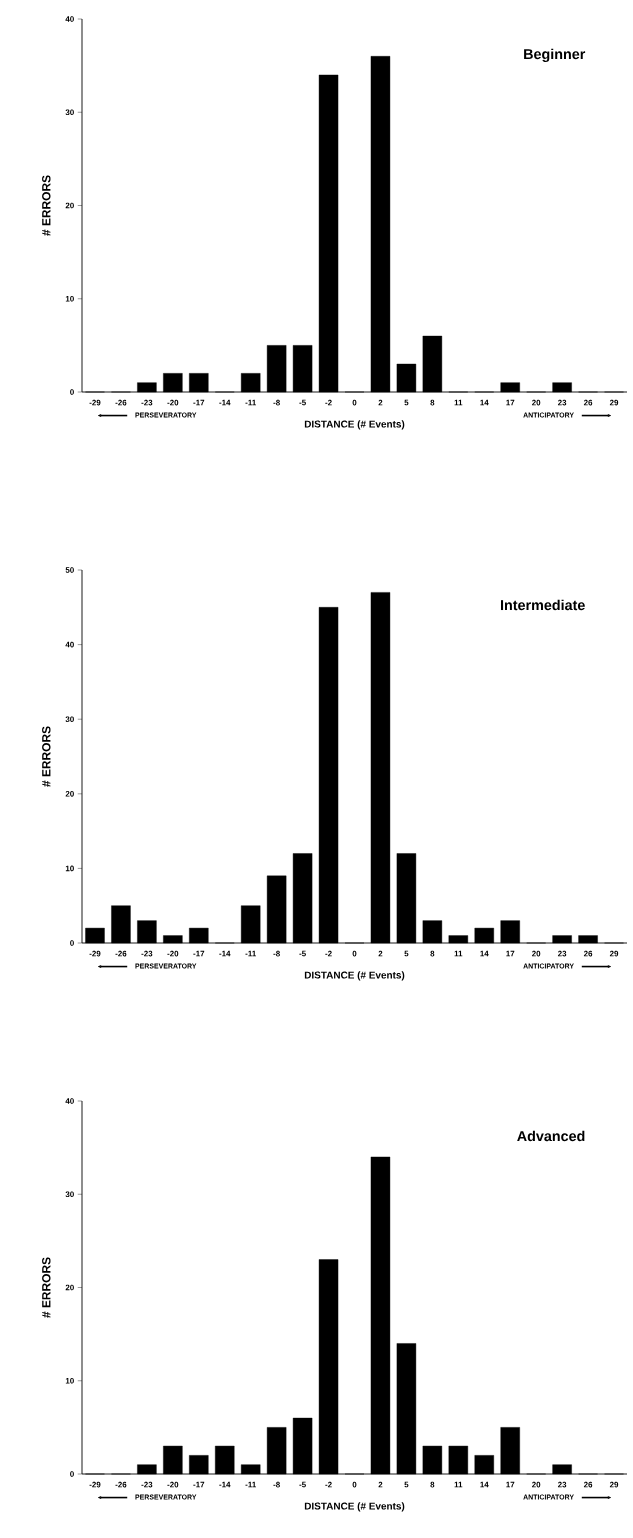 Image resolution: width=633 pixels, height=1538 pixels. Describe the element at coordinates (551, 1136) in the screenshot. I see `text: Advanced` at that location.